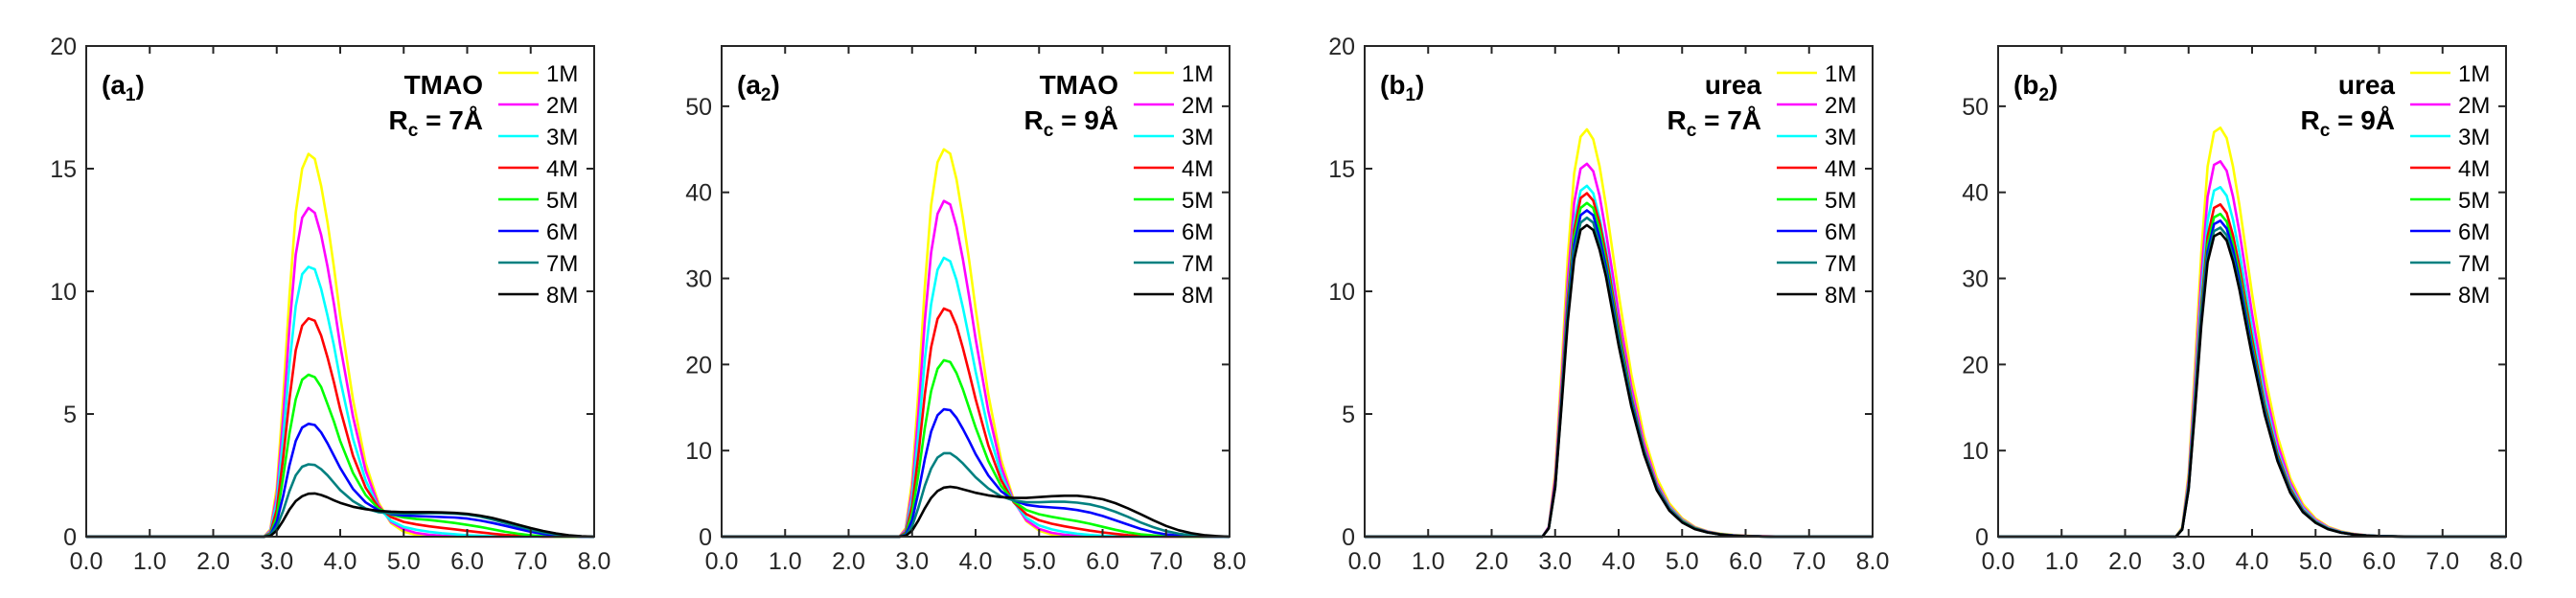 Image resolution: width=2576 pixels, height=598 pixels. I want to click on y-tick-label: 30, so click(698, 280).